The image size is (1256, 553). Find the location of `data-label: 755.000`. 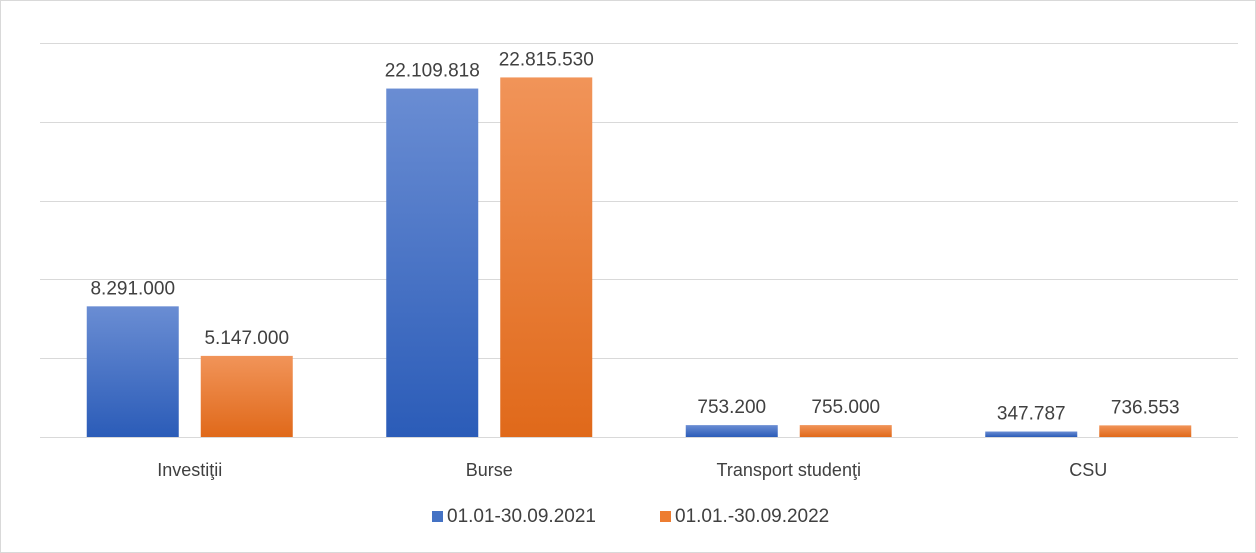

data-label: 755.000 is located at coordinates (845, 407).